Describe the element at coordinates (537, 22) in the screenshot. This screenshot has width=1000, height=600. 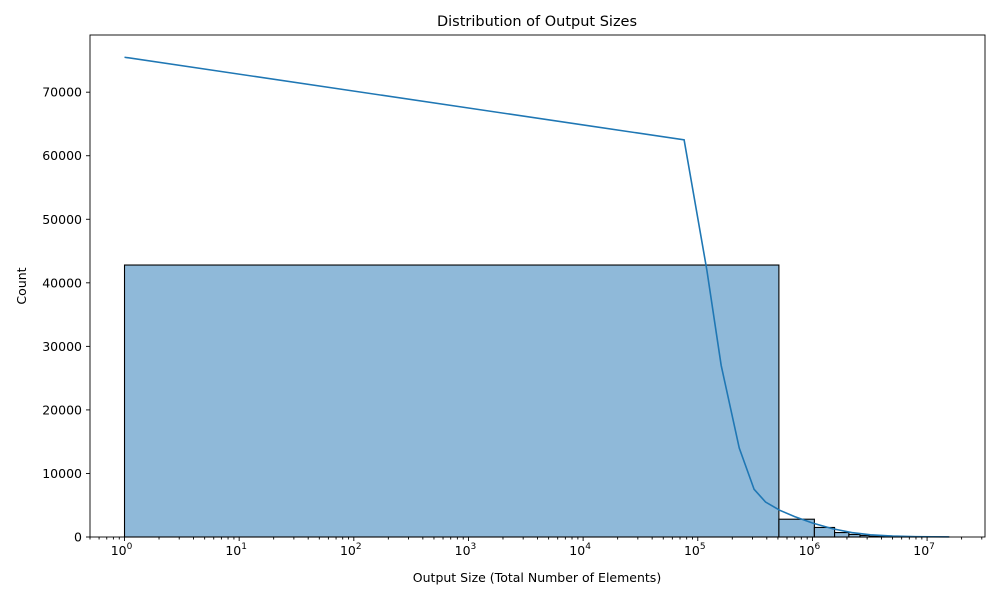
I see `chart-title: Distribution of Output Sizes` at that location.